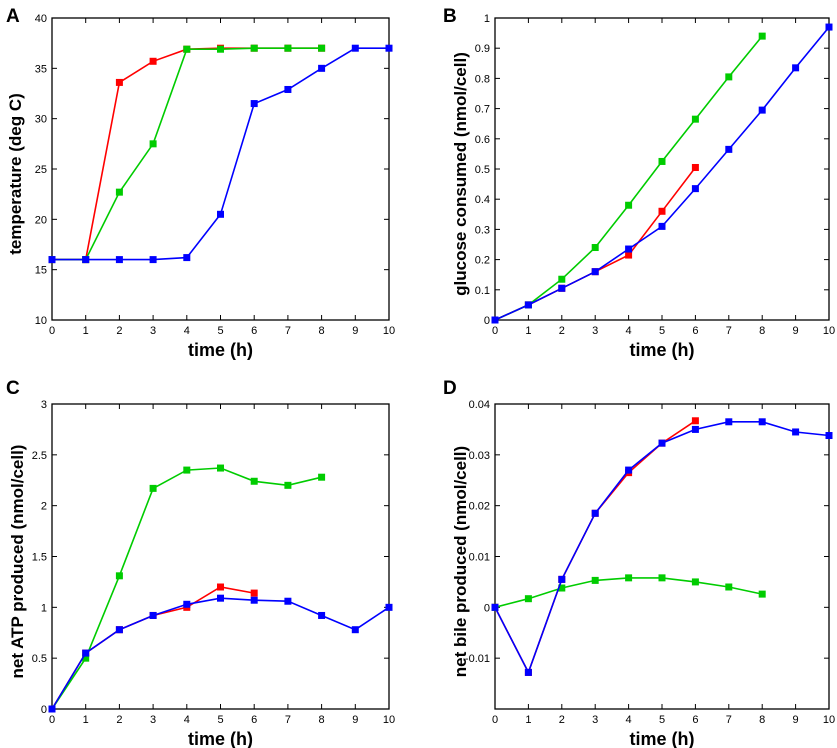  What do you see at coordinates (44, 405) in the screenshot?
I see `y-tick-label: 3` at bounding box center [44, 405].